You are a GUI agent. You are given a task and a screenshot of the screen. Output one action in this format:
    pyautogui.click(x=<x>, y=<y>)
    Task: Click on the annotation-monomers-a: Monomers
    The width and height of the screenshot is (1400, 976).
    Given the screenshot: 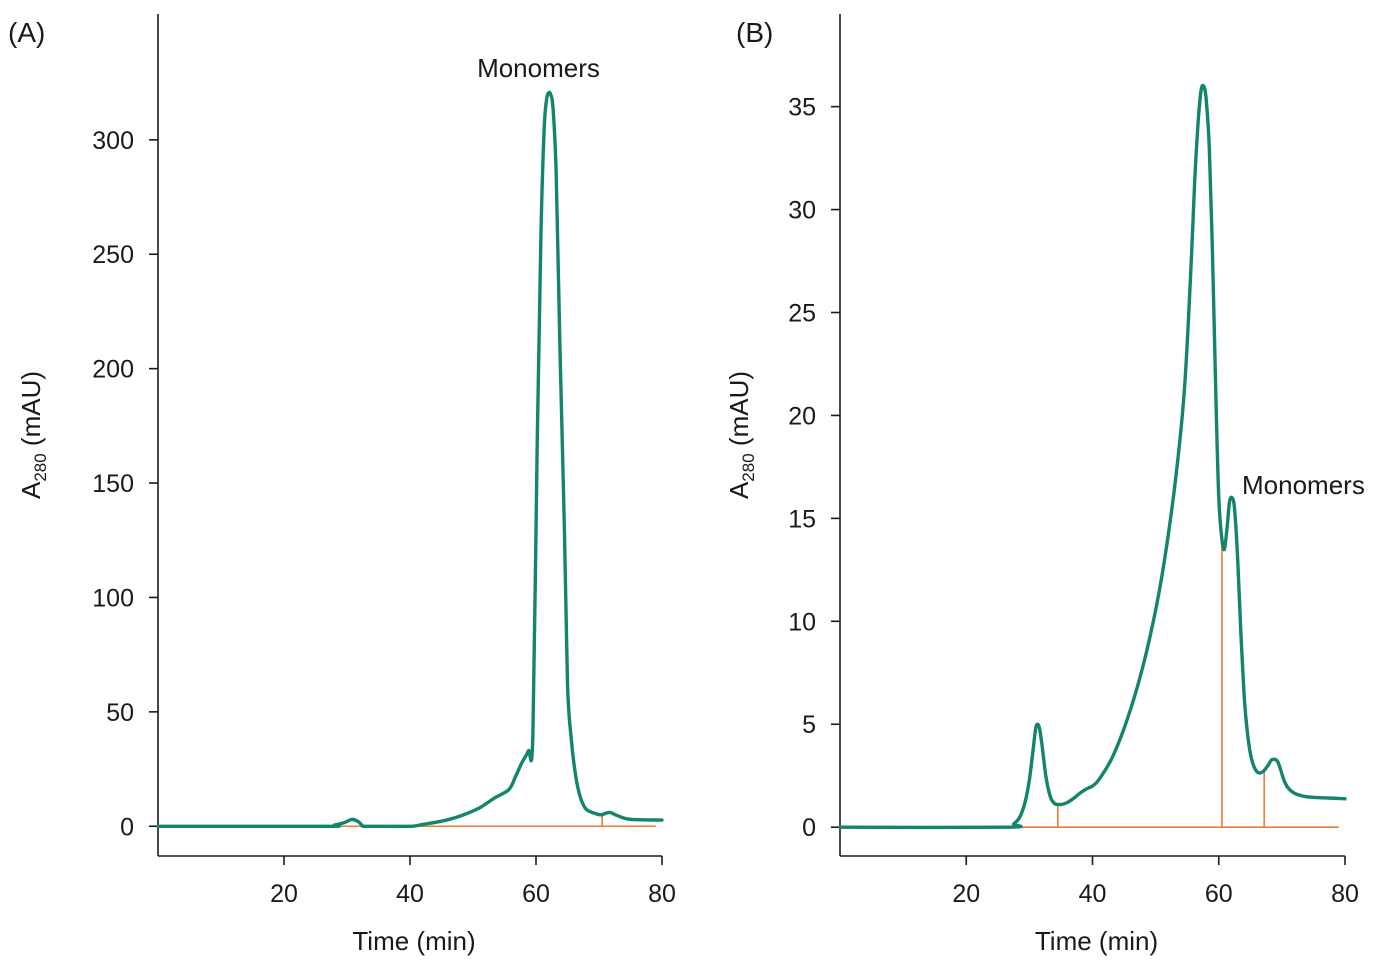 What is the action you would take?
    pyautogui.click(x=538, y=68)
    